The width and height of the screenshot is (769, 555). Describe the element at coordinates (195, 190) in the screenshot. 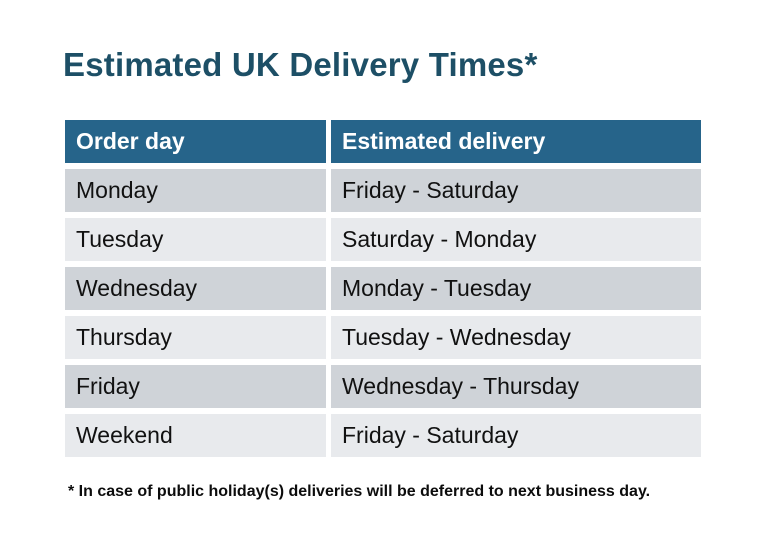

I see `order-day-cell: Monday` at that location.